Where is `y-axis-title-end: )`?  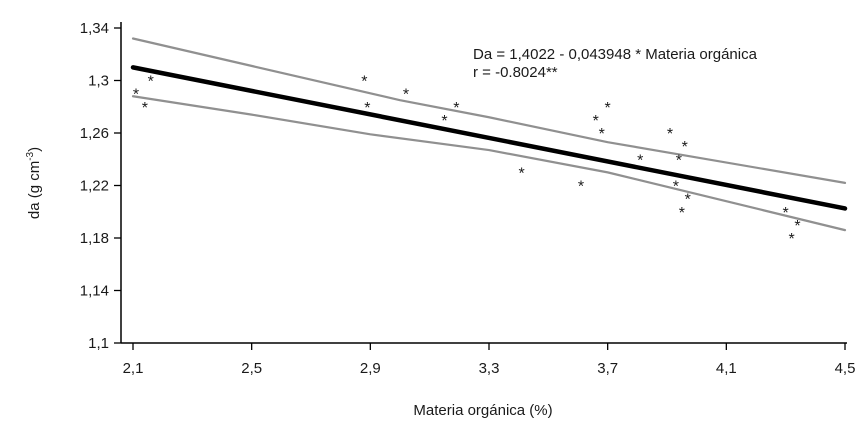 y-axis-title-end: ) is located at coordinates (34, 149).